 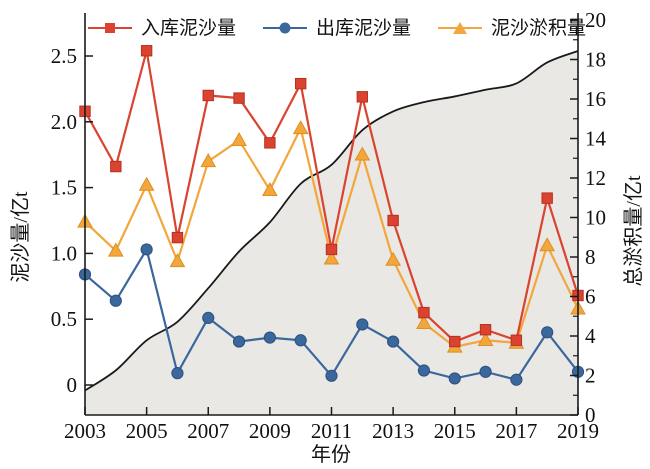 I want to click on x-tick-label: 2019, so click(x=578, y=431).